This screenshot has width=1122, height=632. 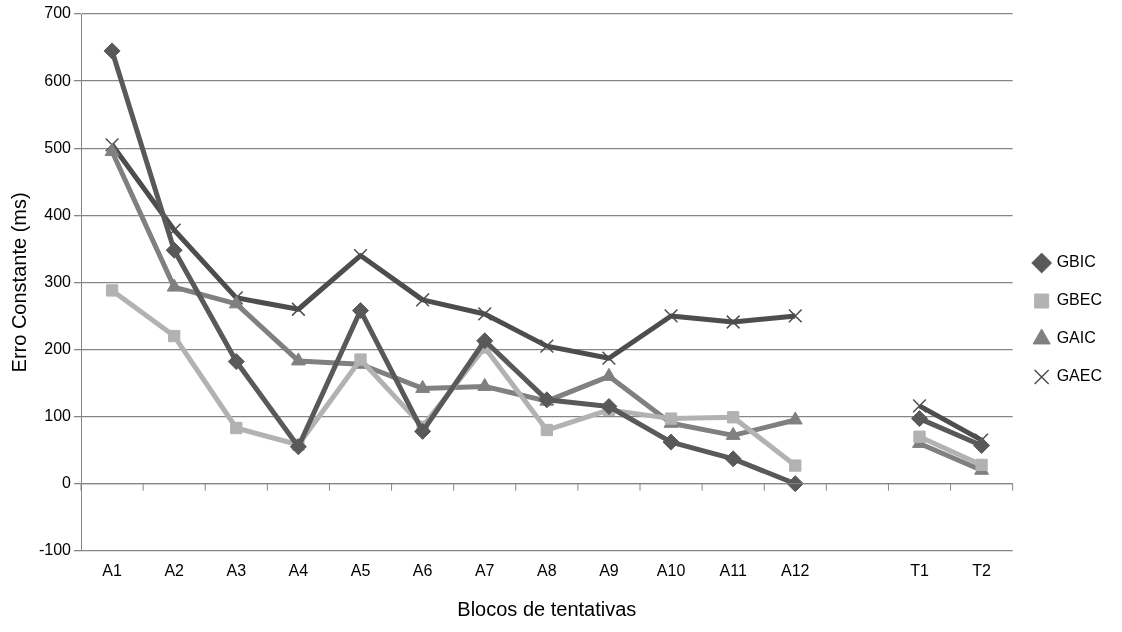 What do you see at coordinates (18, 282) in the screenshot?
I see `y-axis-title: Erro Constante (ms)` at bounding box center [18, 282].